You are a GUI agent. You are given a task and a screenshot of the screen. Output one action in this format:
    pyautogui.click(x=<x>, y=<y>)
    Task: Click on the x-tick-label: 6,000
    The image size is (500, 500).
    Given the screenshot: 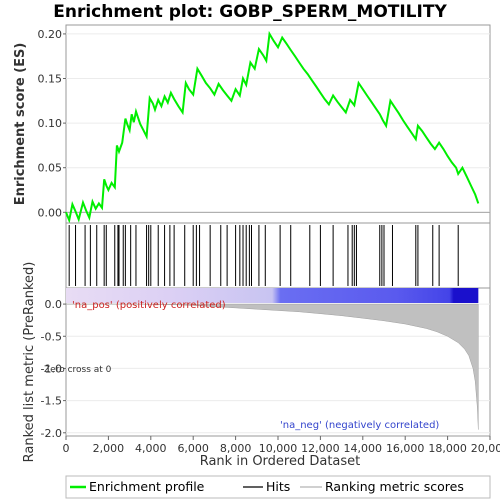 What is the action you would take?
    pyautogui.click(x=193, y=448)
    